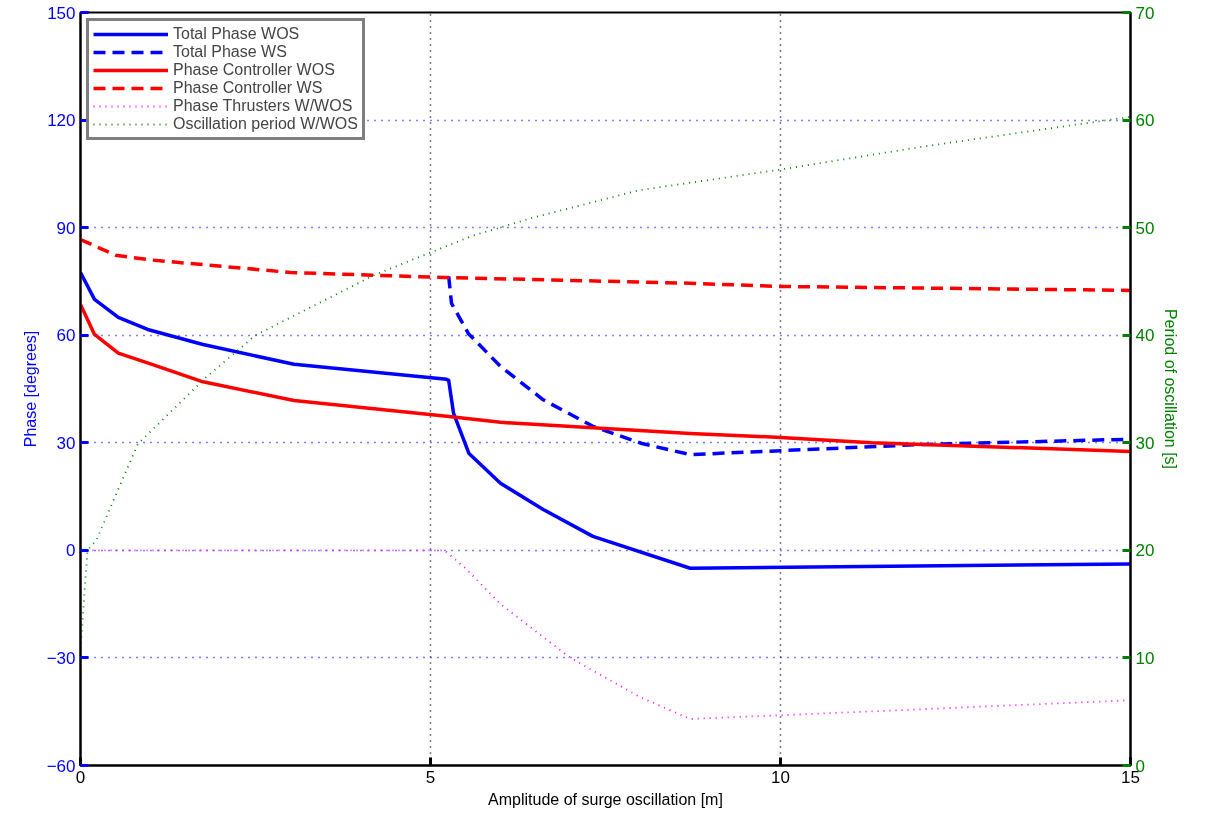 This screenshot has width=1218, height=829. I want to click on y2-tick-label: 10, so click(1145, 658).